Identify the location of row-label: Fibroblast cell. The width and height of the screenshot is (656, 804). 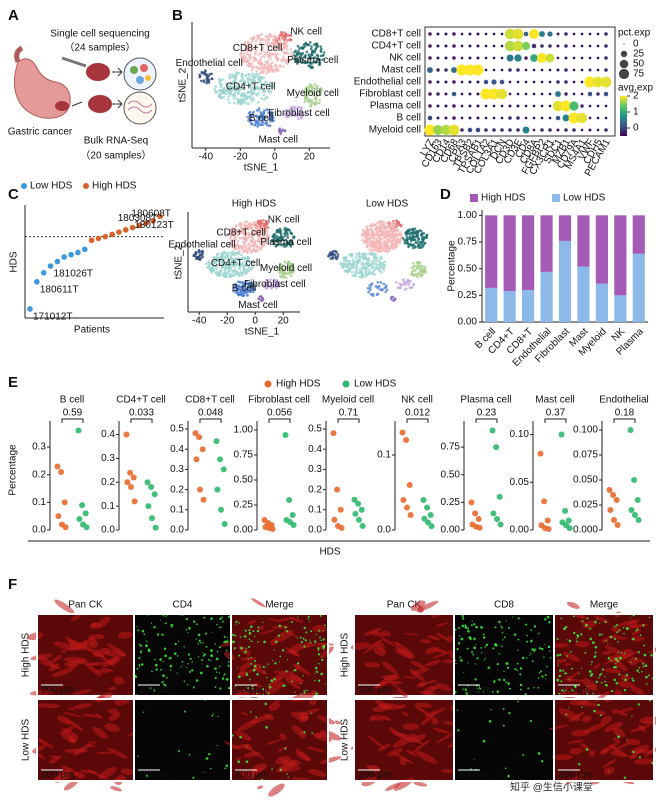
(390, 94).